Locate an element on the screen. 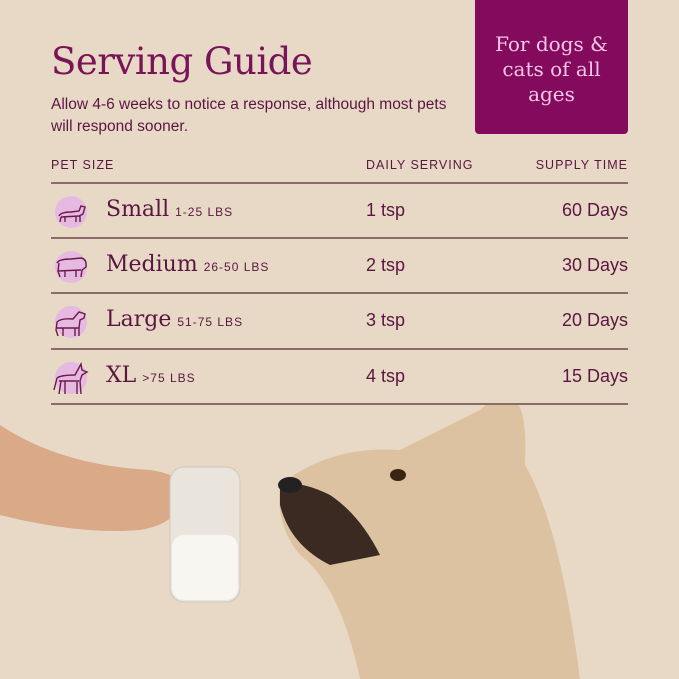 This screenshot has height=679, width=679. dachshund-icon is located at coordinates (71, 212).